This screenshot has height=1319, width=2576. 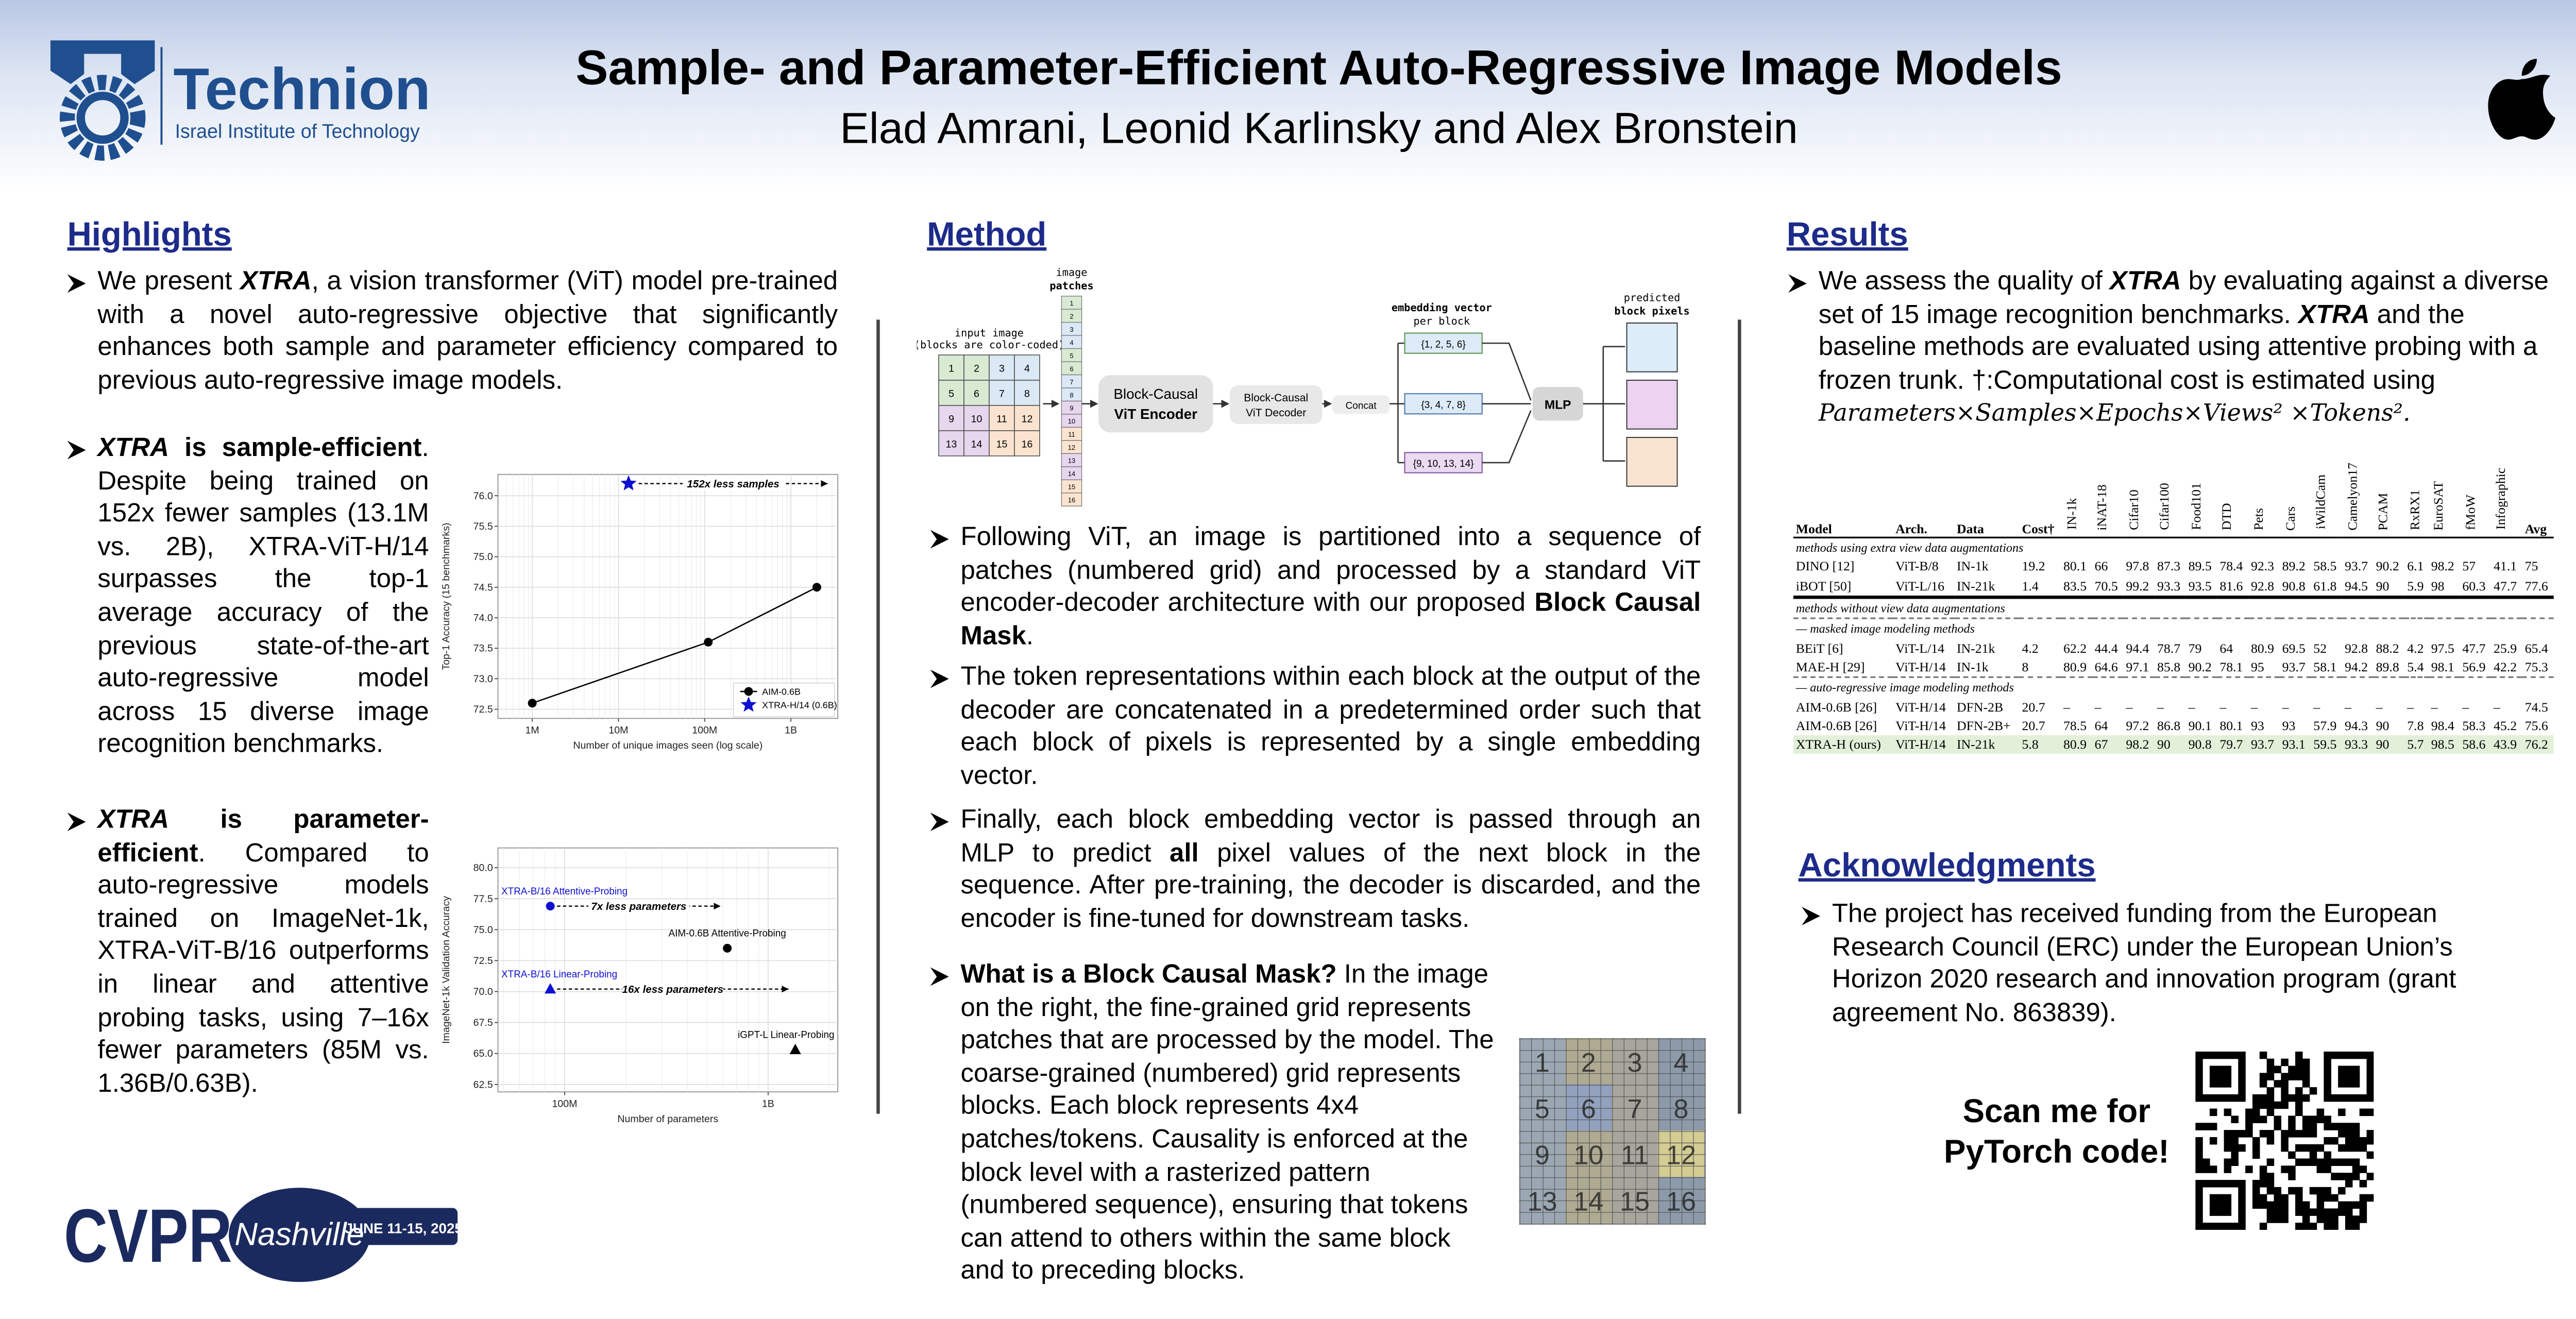 What do you see at coordinates (976, 420) in the screenshot?
I see `input-cell-label: 10` at bounding box center [976, 420].